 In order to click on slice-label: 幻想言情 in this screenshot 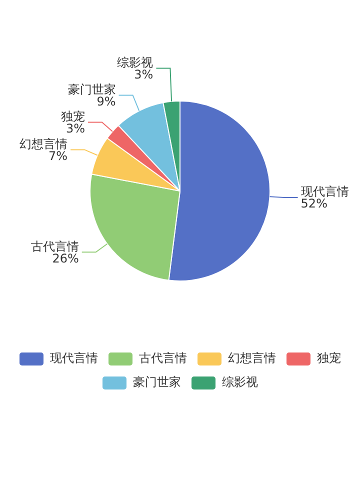, I will do `click(44, 143)`.